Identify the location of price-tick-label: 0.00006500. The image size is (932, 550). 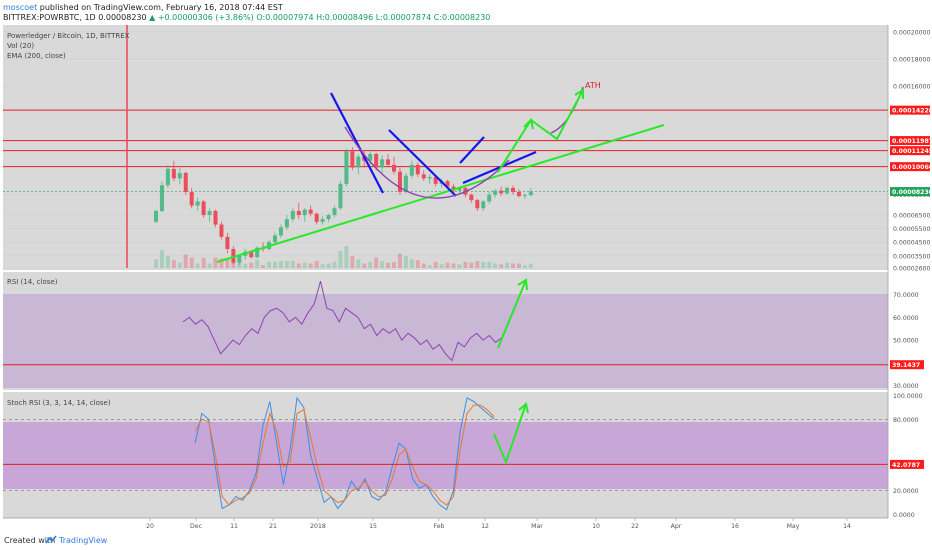
(911, 216).